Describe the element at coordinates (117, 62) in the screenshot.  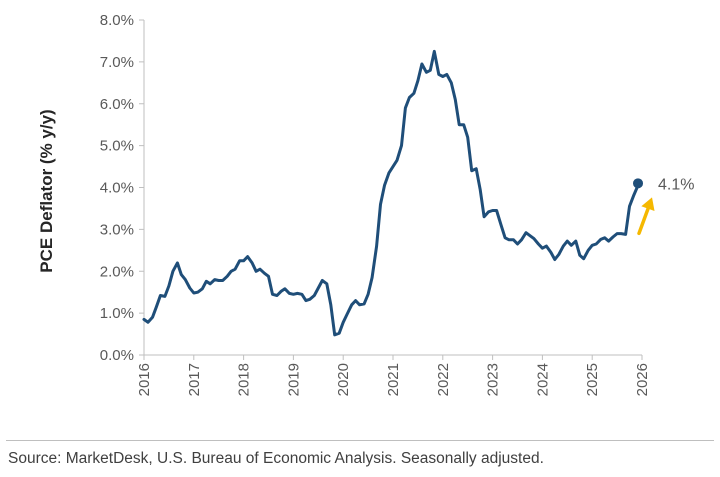
I see `y-tick-label: 7.0%` at that location.